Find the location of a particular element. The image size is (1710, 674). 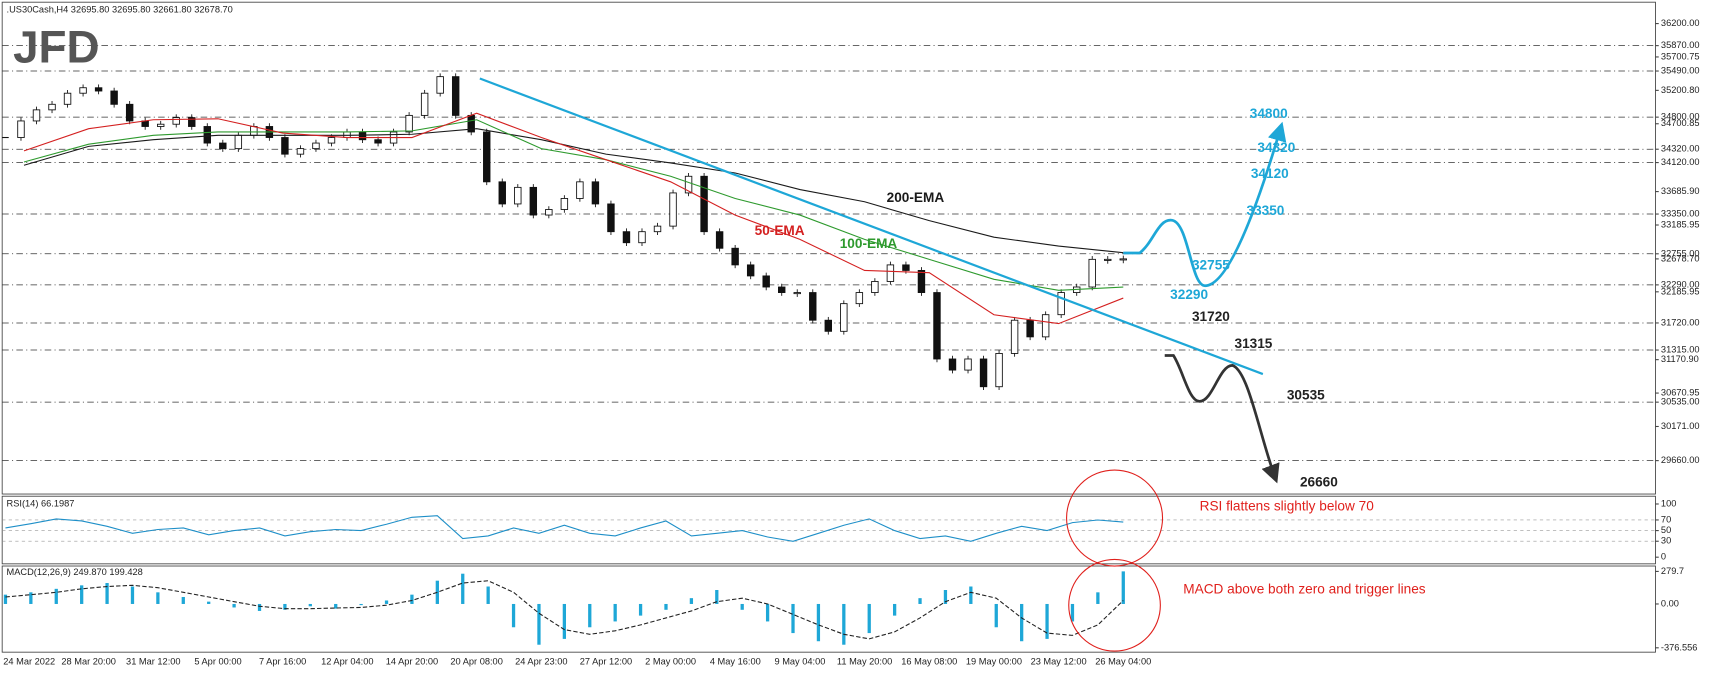

y-tick-label: 31720.00 is located at coordinates (1680, 322).